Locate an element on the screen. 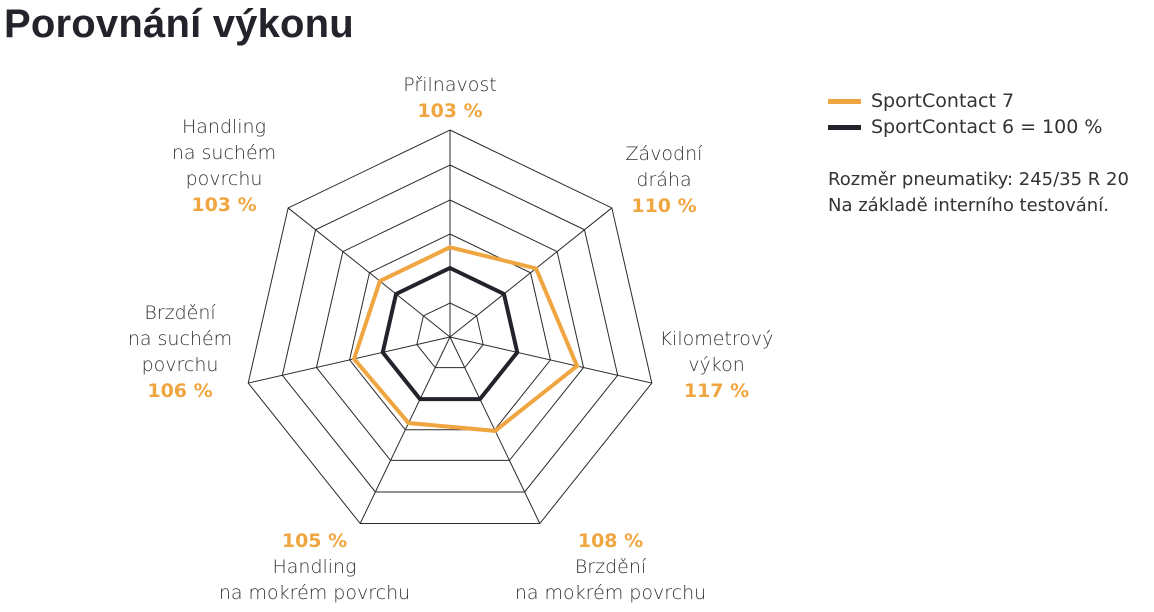 The height and width of the screenshot is (612, 1154). label-percent: 108 % is located at coordinates (610, 541).